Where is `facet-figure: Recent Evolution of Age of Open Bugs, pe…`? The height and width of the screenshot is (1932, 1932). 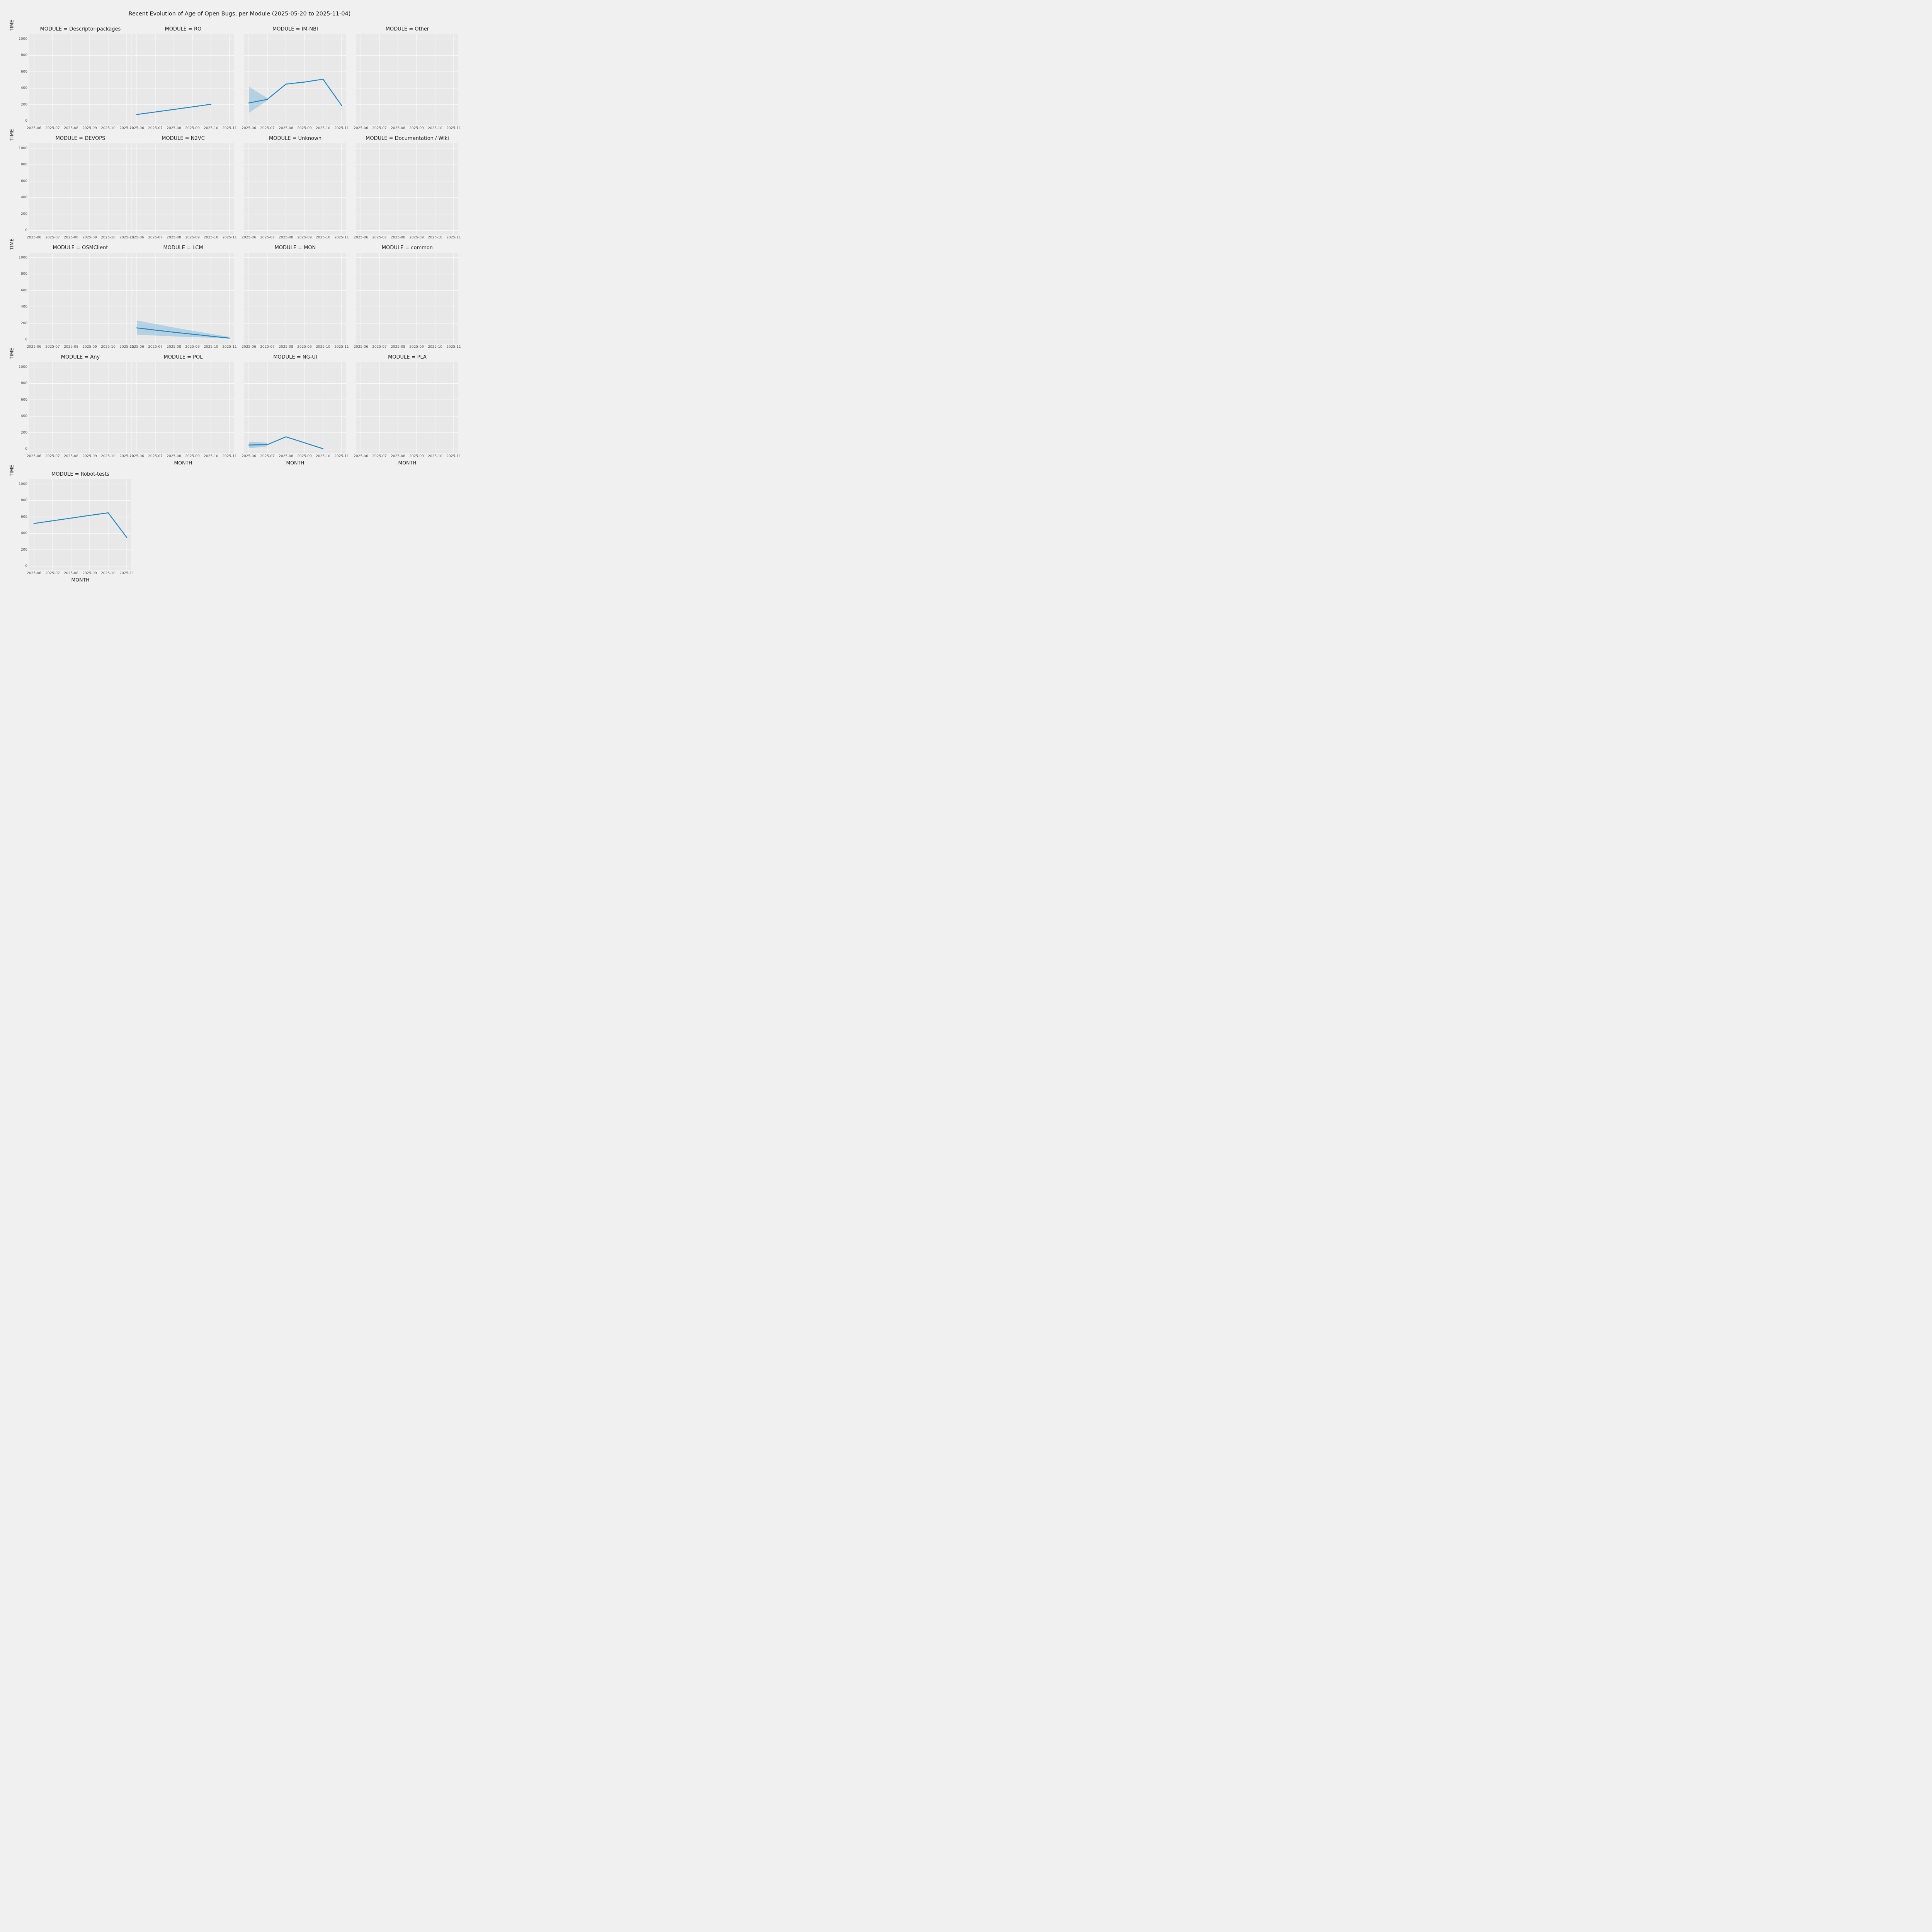 facet-figure: Recent Evolution of Age of Open Bugs, pe… is located at coordinates (239, 300).